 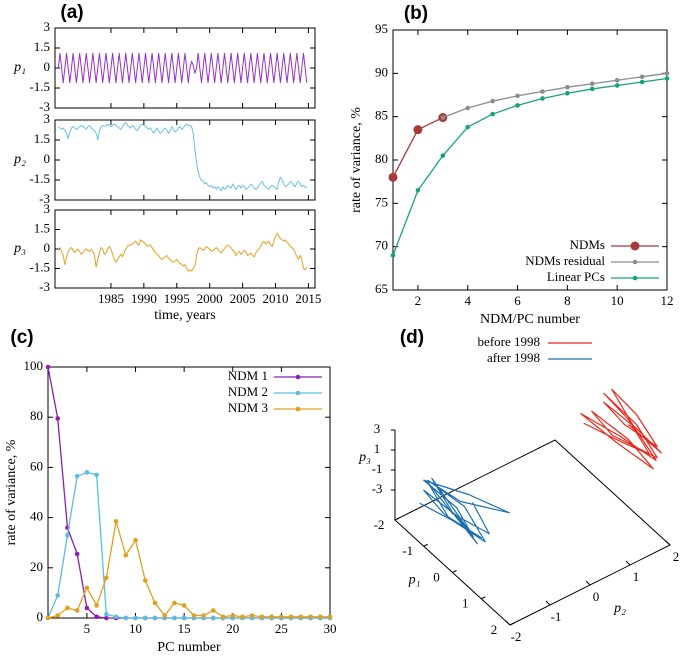 I want to click on z-tick-label: 3, so click(x=377, y=428).